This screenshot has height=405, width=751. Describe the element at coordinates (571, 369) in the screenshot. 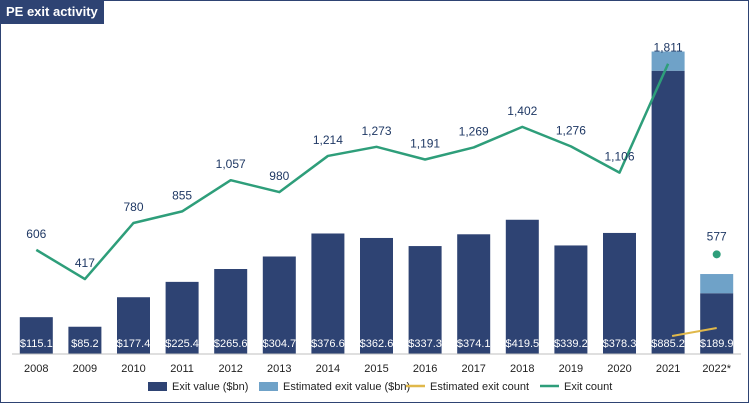

I see `x-tick-label: 2019` at that location.